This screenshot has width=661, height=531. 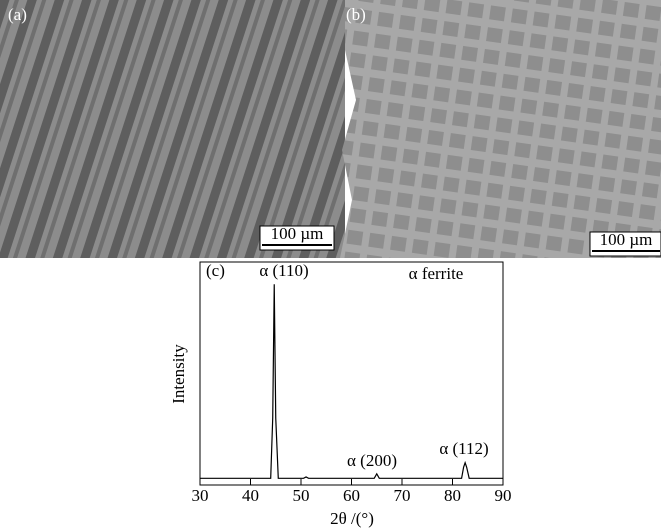 What do you see at coordinates (200, 495) in the screenshot?
I see `x-tick-label: 30` at bounding box center [200, 495].